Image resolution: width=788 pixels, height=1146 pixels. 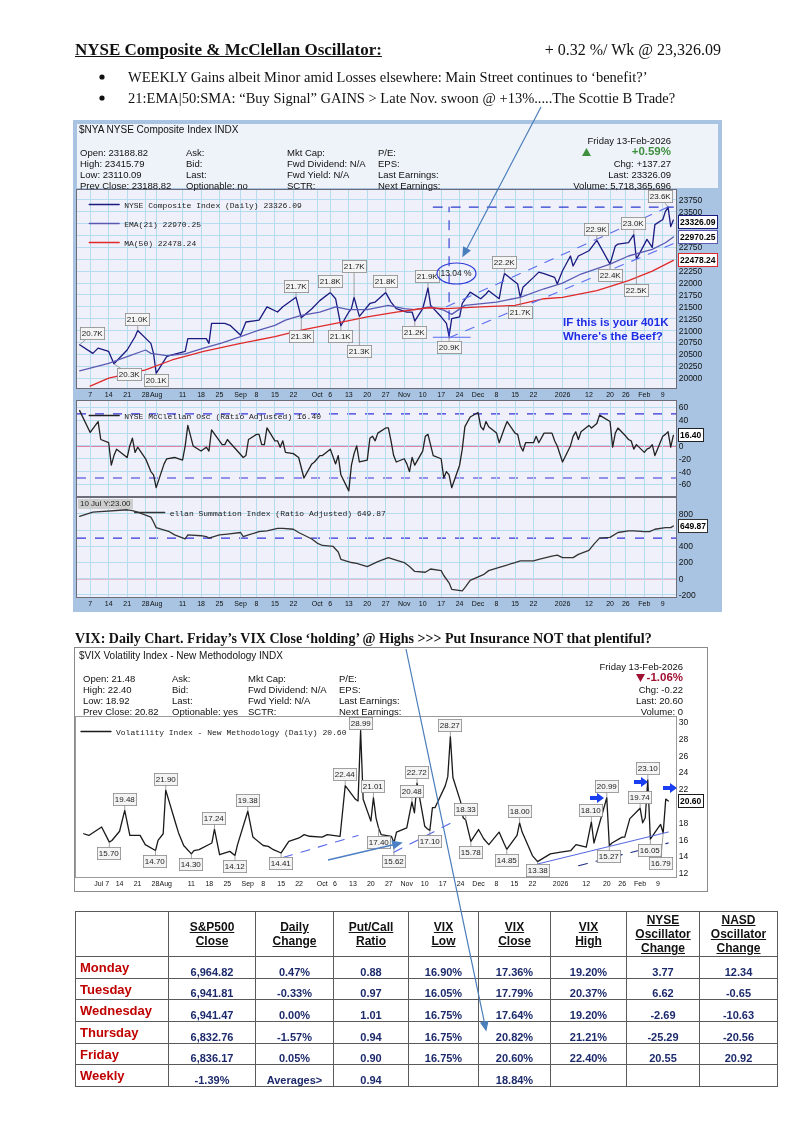 I want to click on text: Low: 23110.09, so click(x=111, y=174).